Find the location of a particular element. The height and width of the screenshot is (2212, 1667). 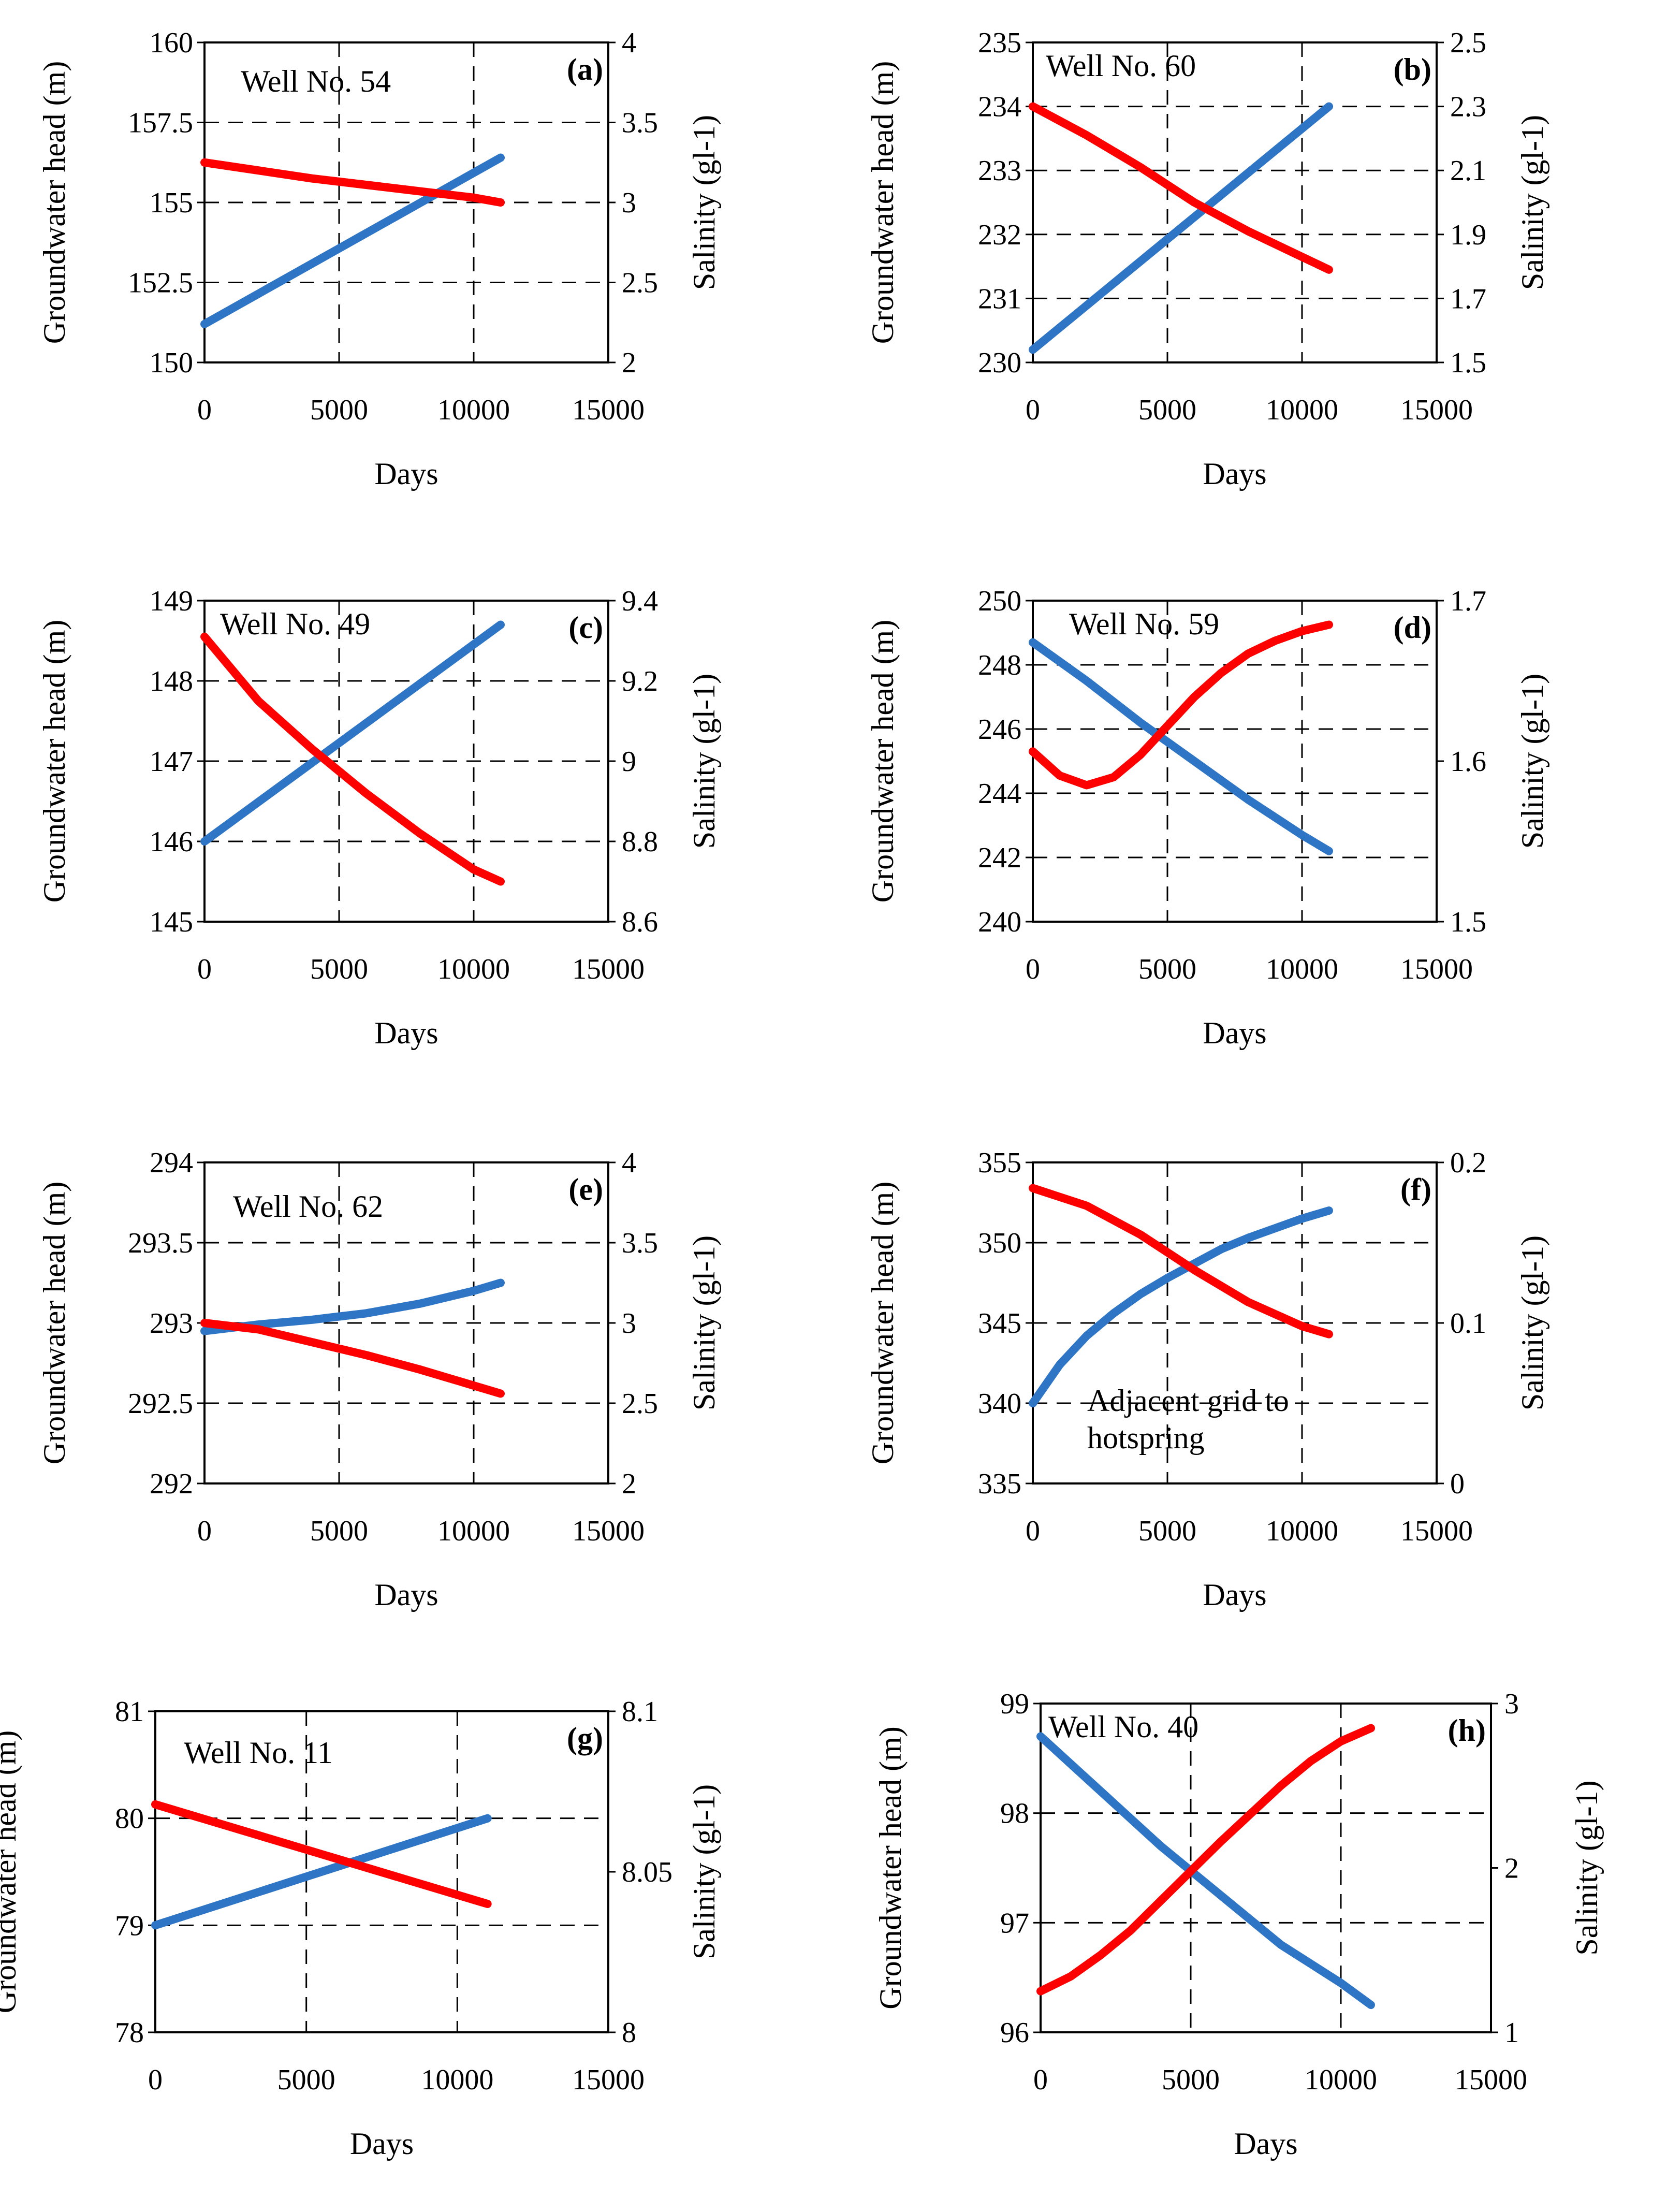

y-tick-label: 233 is located at coordinates (999, 171).